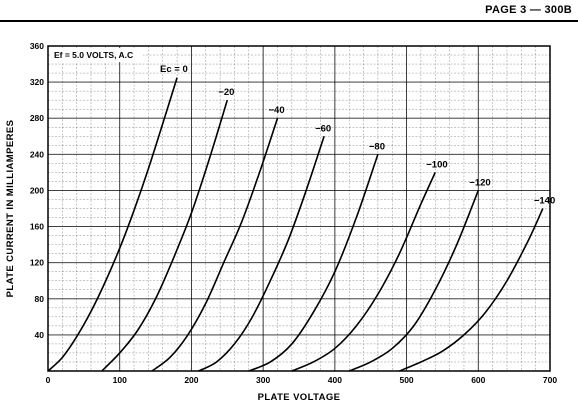  I want to click on curve-label-ec-neg80: −80, so click(377, 146).